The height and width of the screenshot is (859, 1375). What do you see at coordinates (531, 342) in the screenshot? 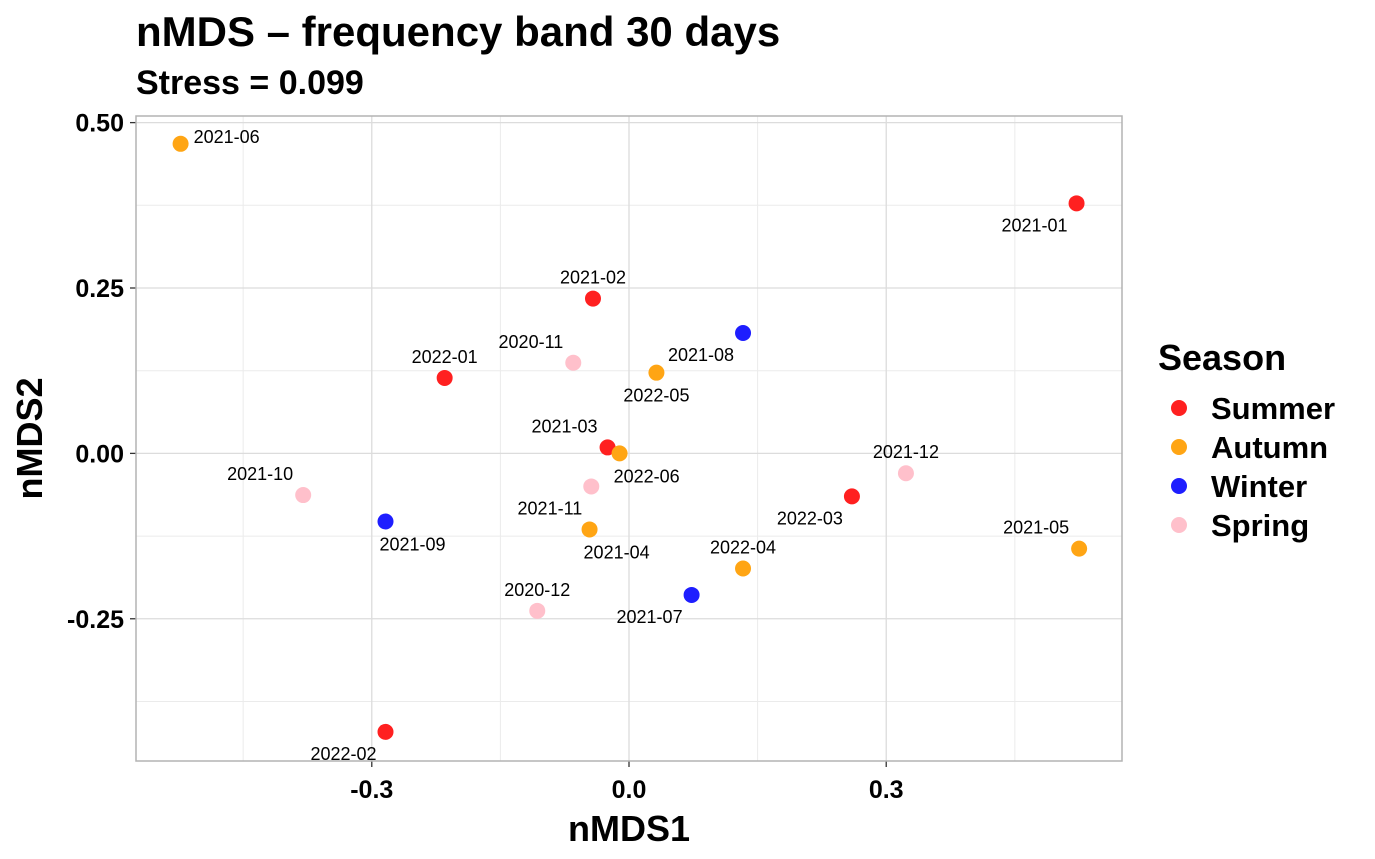
I see `point-label: 2020-11` at bounding box center [531, 342].